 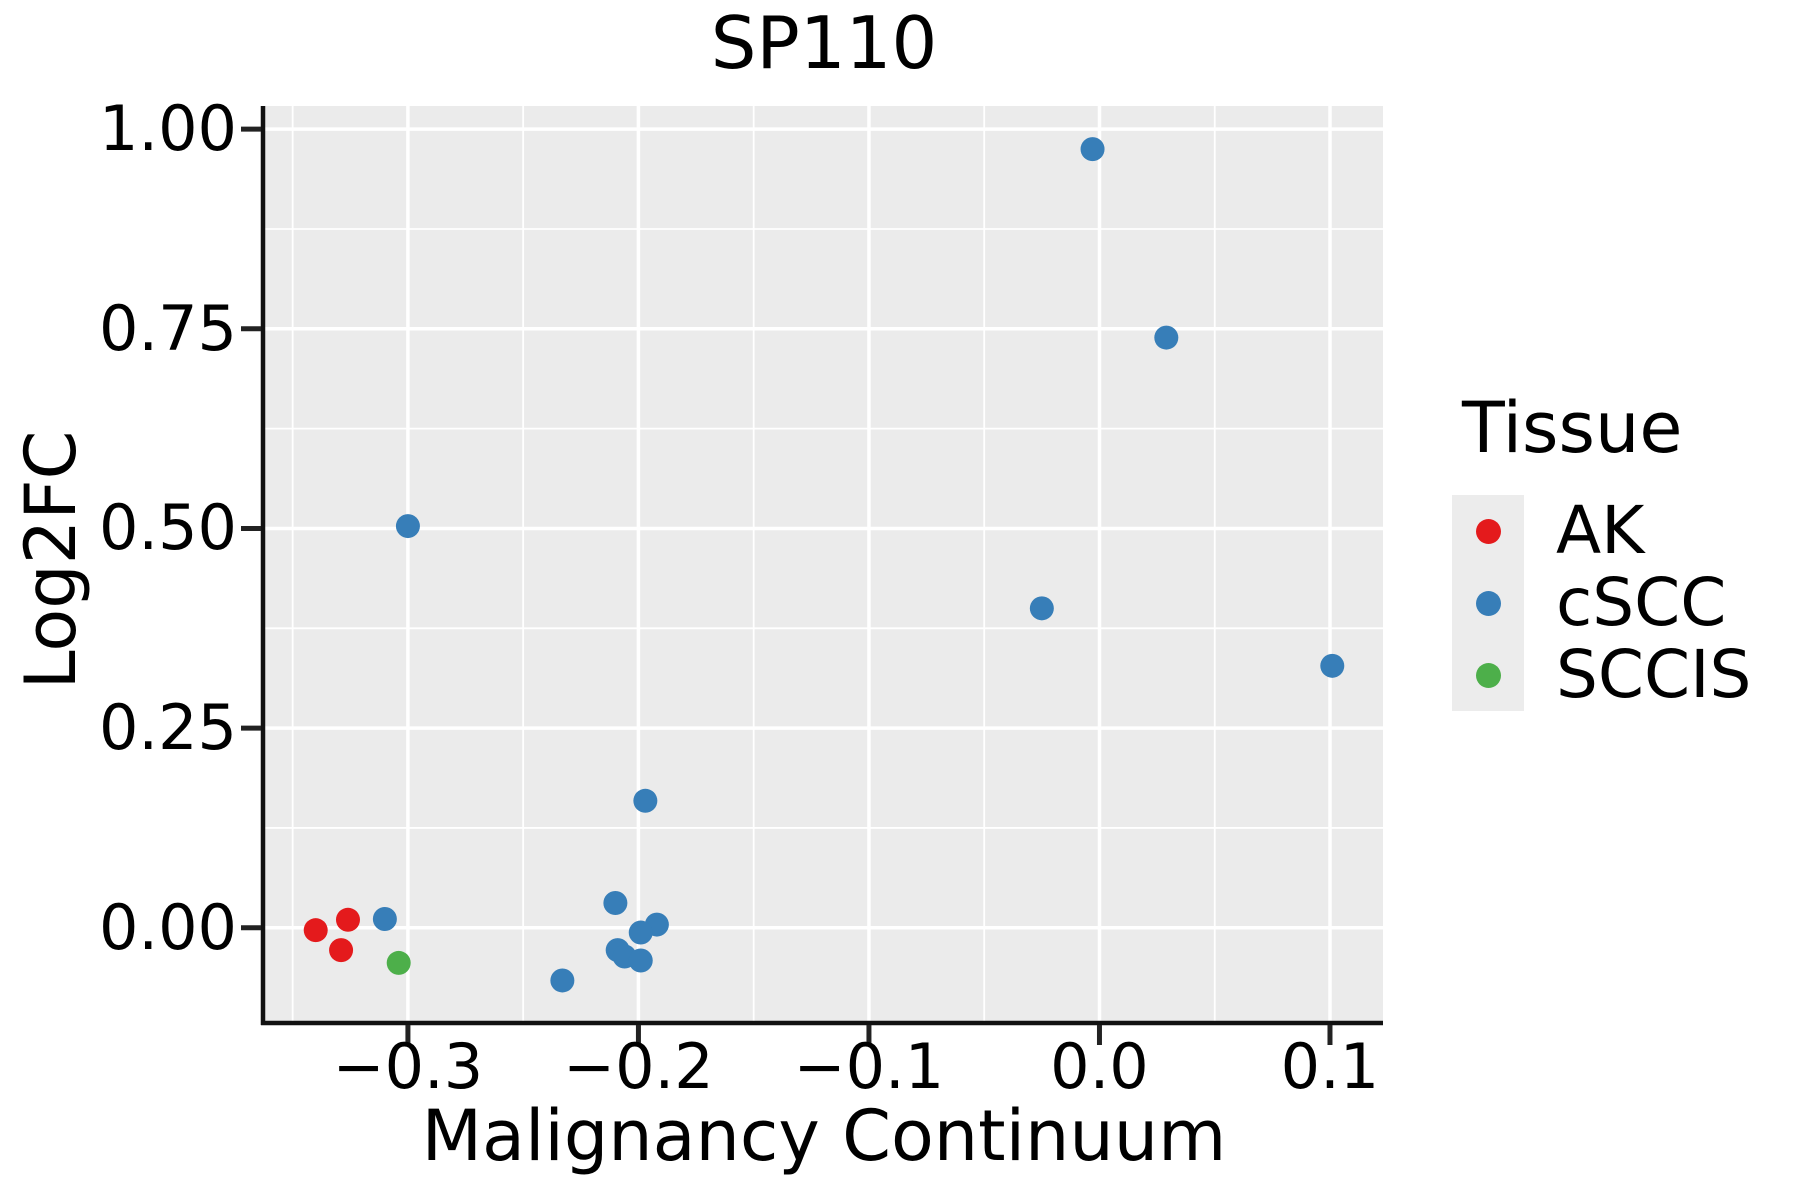 What do you see at coordinates (824, 43) in the screenshot?
I see `plot-title: SP110` at bounding box center [824, 43].